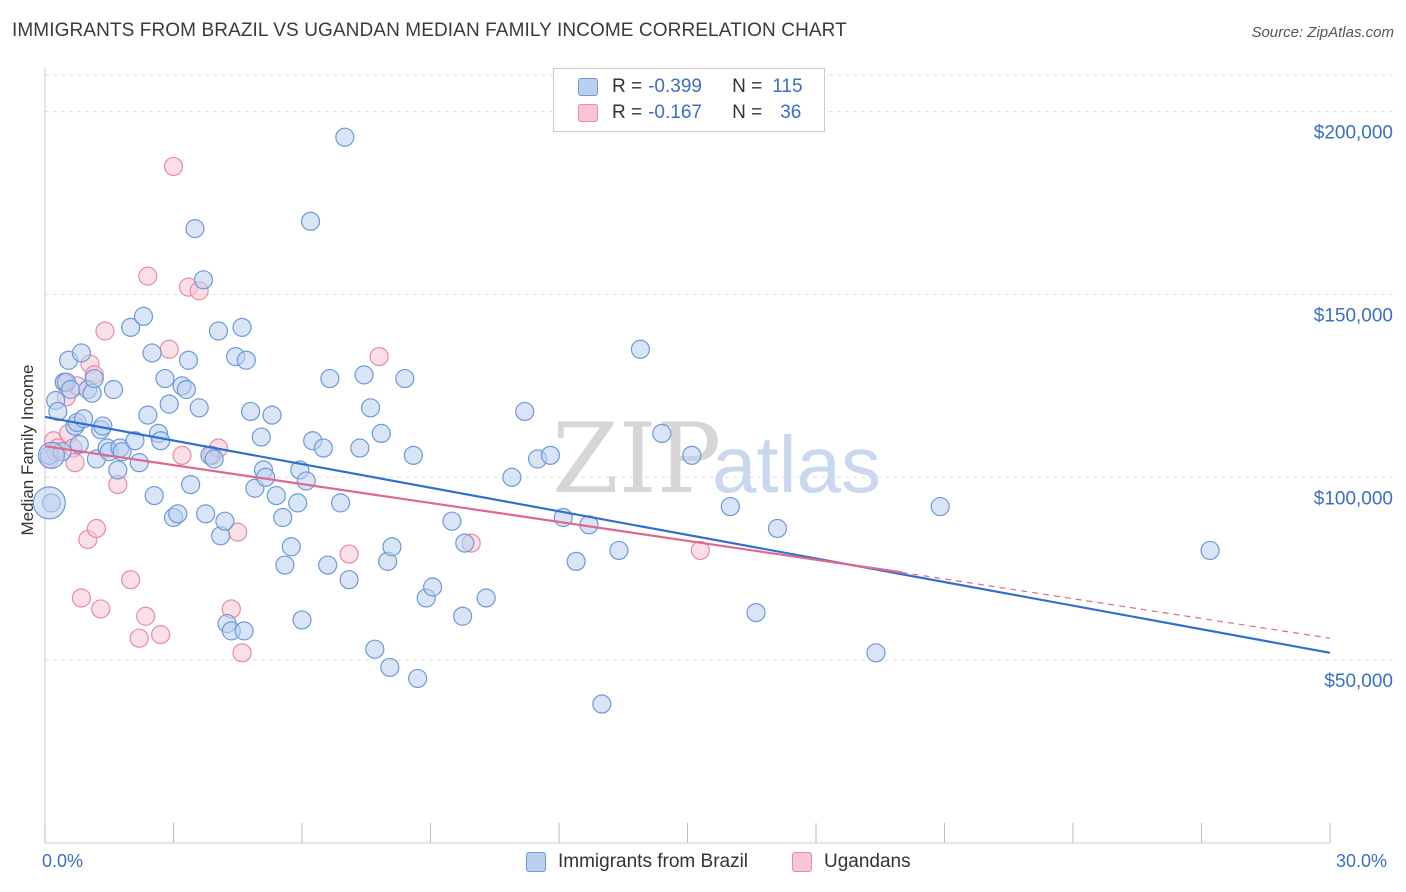 This screenshot has height=892, width=1406. Describe the element at coordinates (796, 464) in the screenshot. I see `watermark-atlas: atlas` at that location.